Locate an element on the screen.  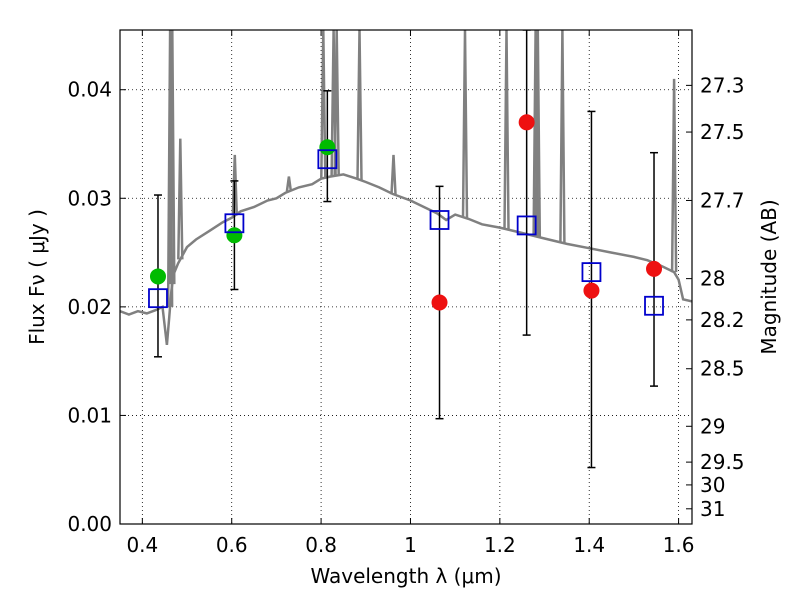
right-tick-label: 28.2 is located at coordinates (722, 320).